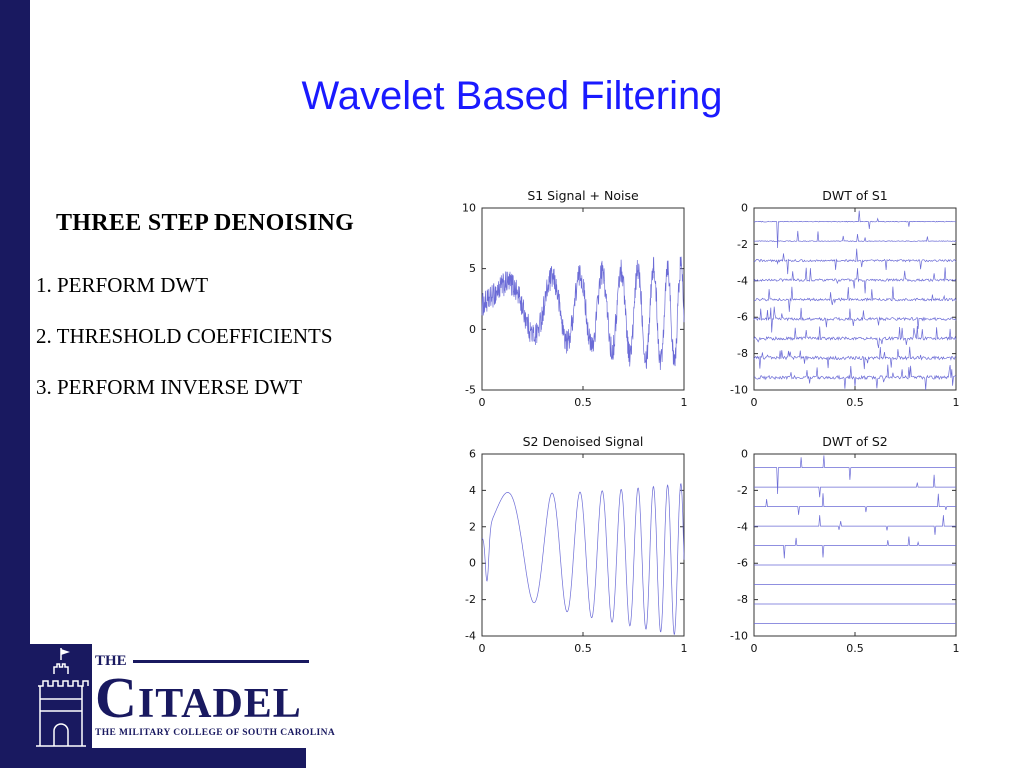  Describe the element at coordinates (469, 208) in the screenshot. I see `svg-text: 10` at that location.